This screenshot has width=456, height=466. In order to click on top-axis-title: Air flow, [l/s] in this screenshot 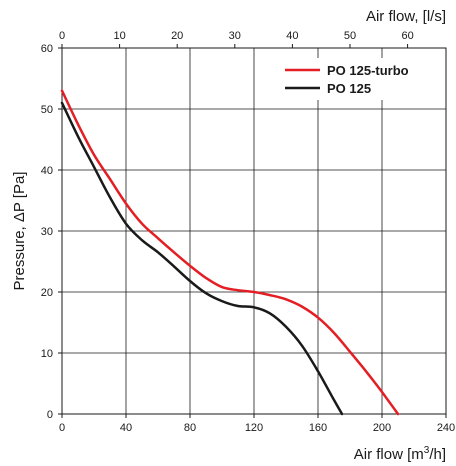, I will do `click(406, 16)`.